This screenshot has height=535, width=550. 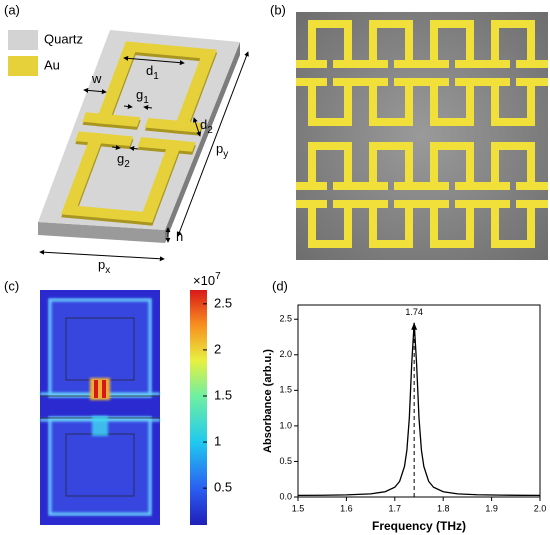 I want to click on x-axis-title: Frequency (THz), so click(x=419, y=526).